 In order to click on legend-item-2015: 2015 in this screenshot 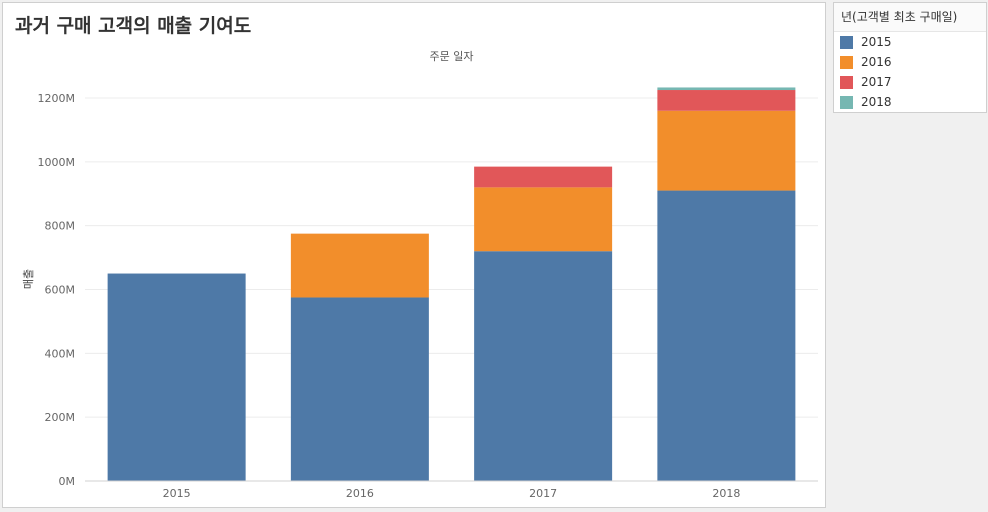, I will do `click(910, 42)`.